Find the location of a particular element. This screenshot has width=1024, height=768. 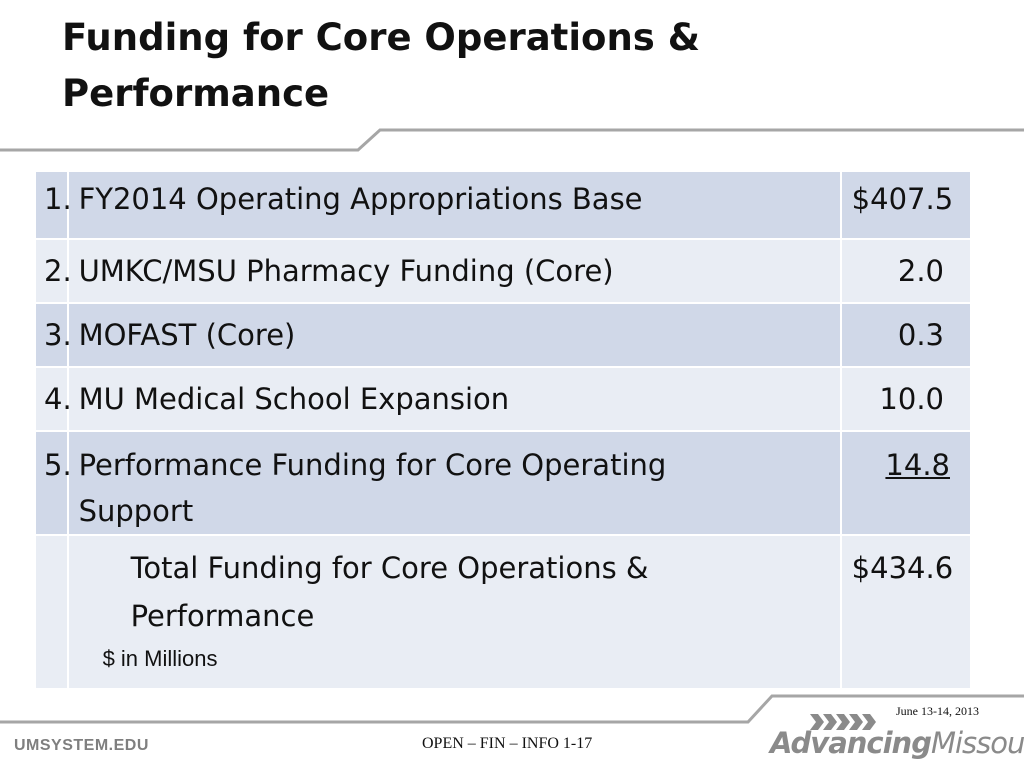

logo-word-advancing: Advancing is located at coordinates (851, 743).